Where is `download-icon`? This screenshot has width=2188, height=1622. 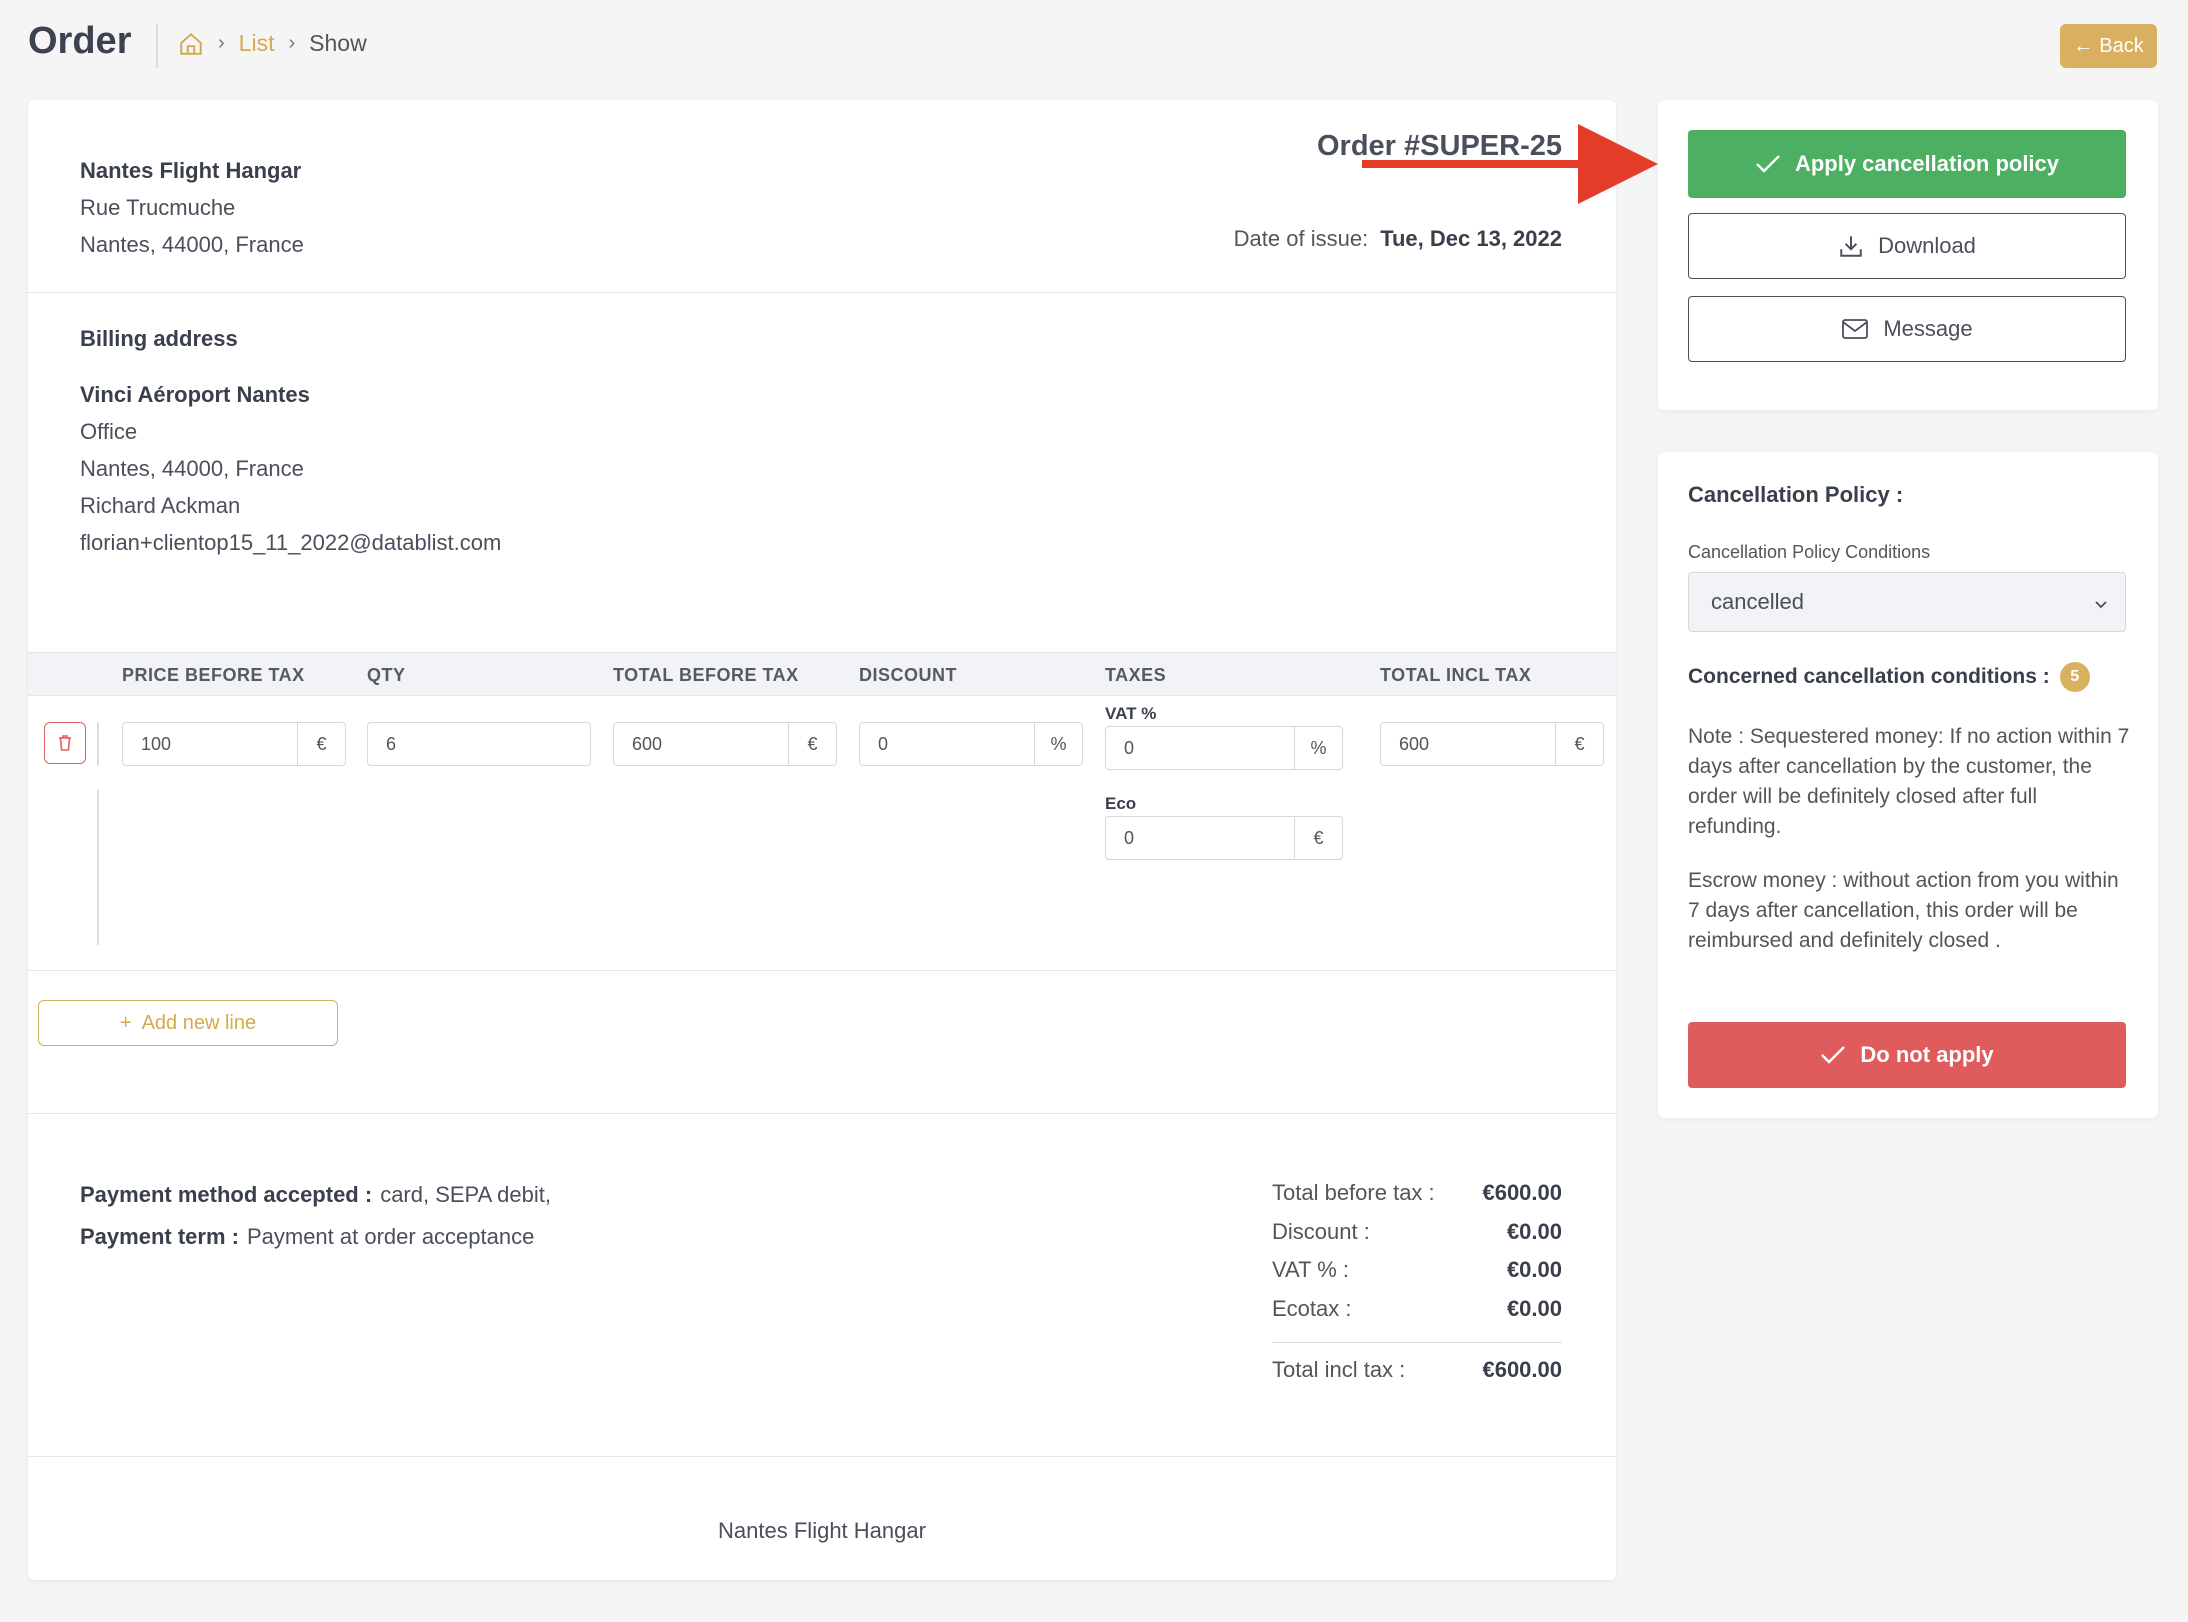 download-icon is located at coordinates (1851, 246).